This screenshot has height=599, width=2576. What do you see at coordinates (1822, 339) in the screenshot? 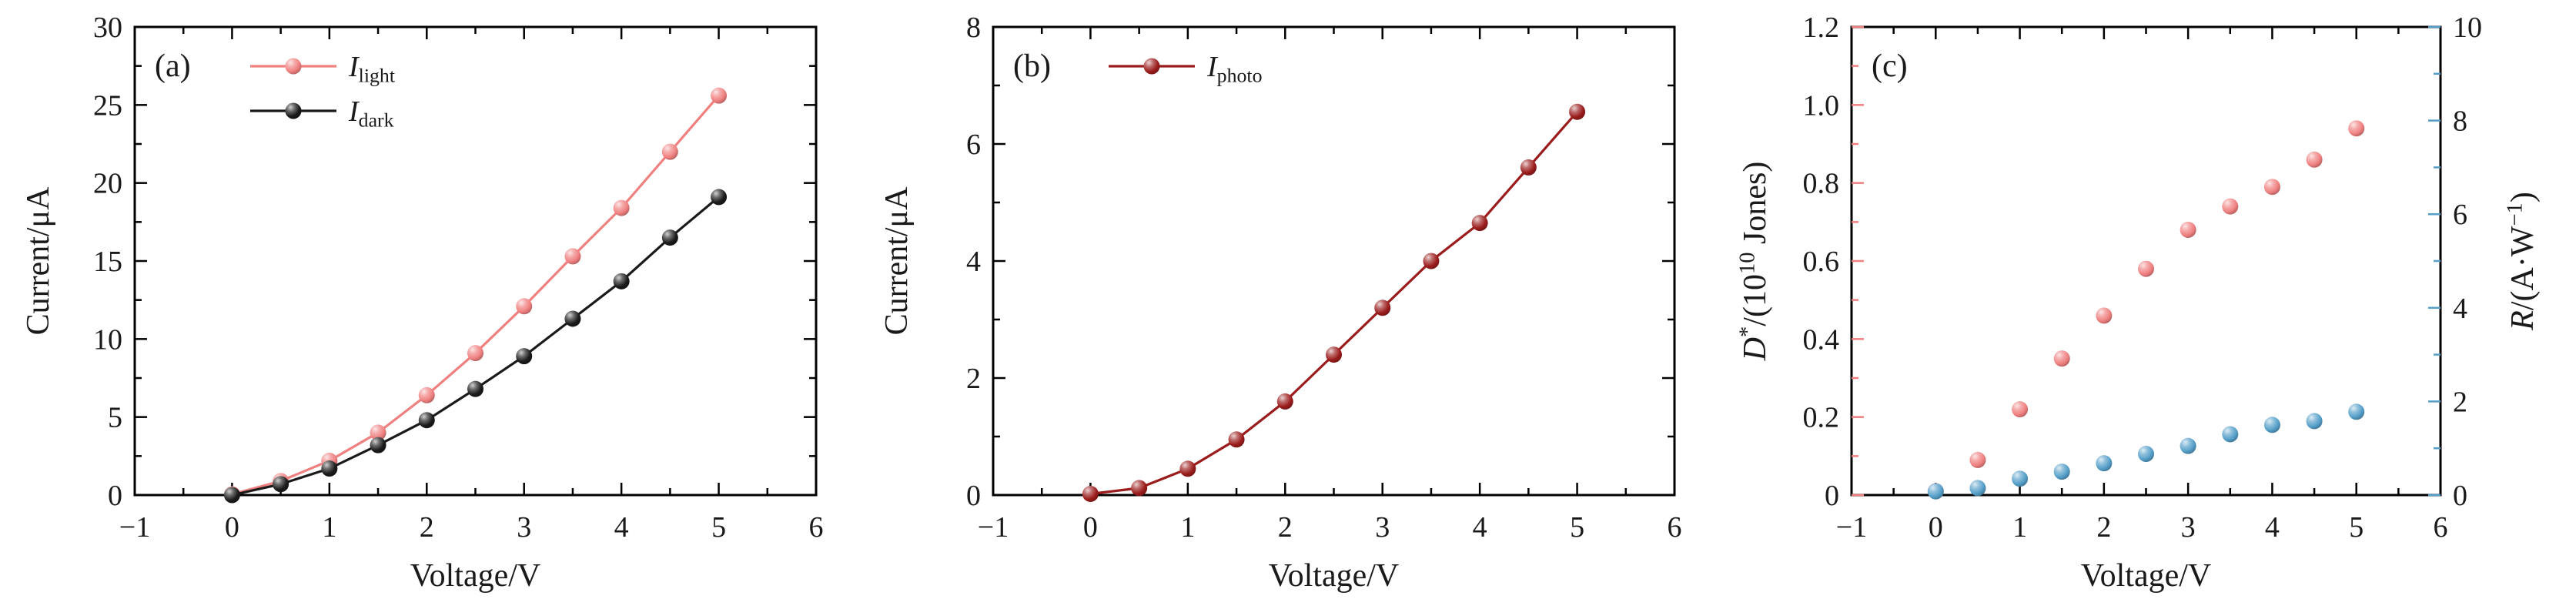
I see `svg-text: 0.4` at bounding box center [1822, 339].